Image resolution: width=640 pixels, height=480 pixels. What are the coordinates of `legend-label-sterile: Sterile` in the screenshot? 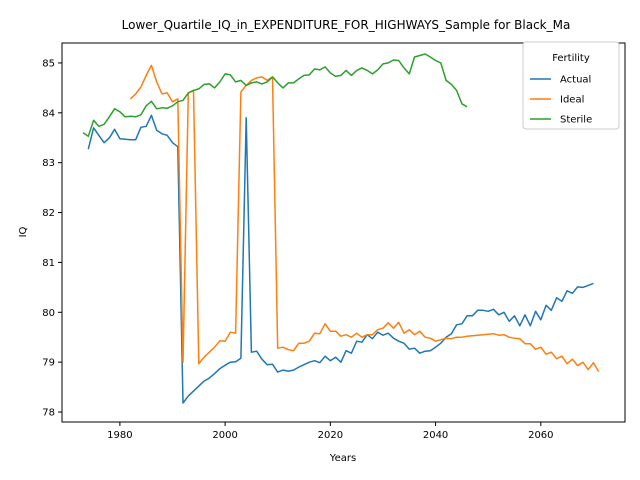 It's located at (576, 120).